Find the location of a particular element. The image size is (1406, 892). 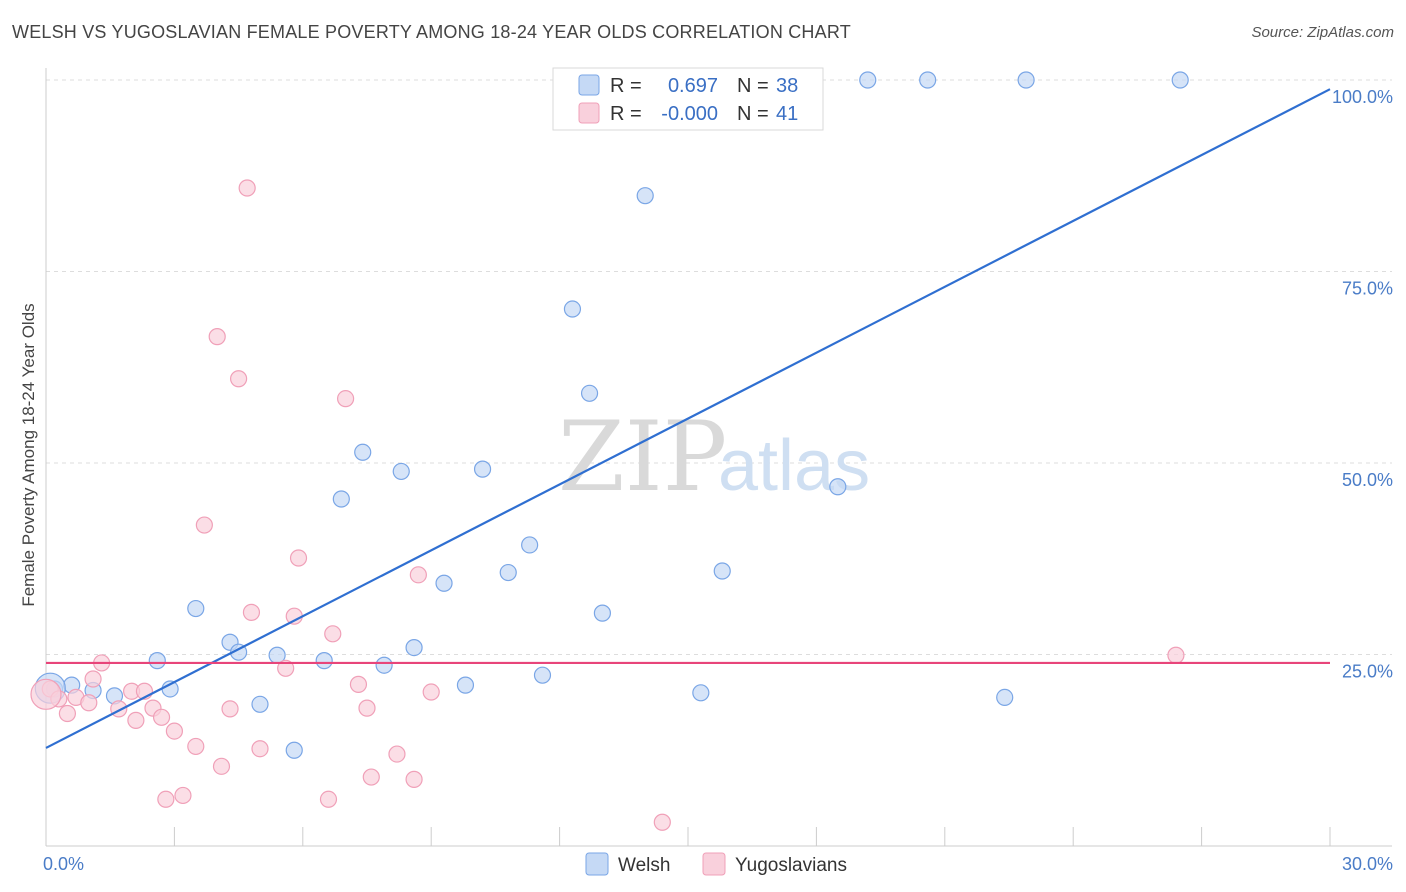

watermark-zip: ZIP is located at coordinates (642, 457).